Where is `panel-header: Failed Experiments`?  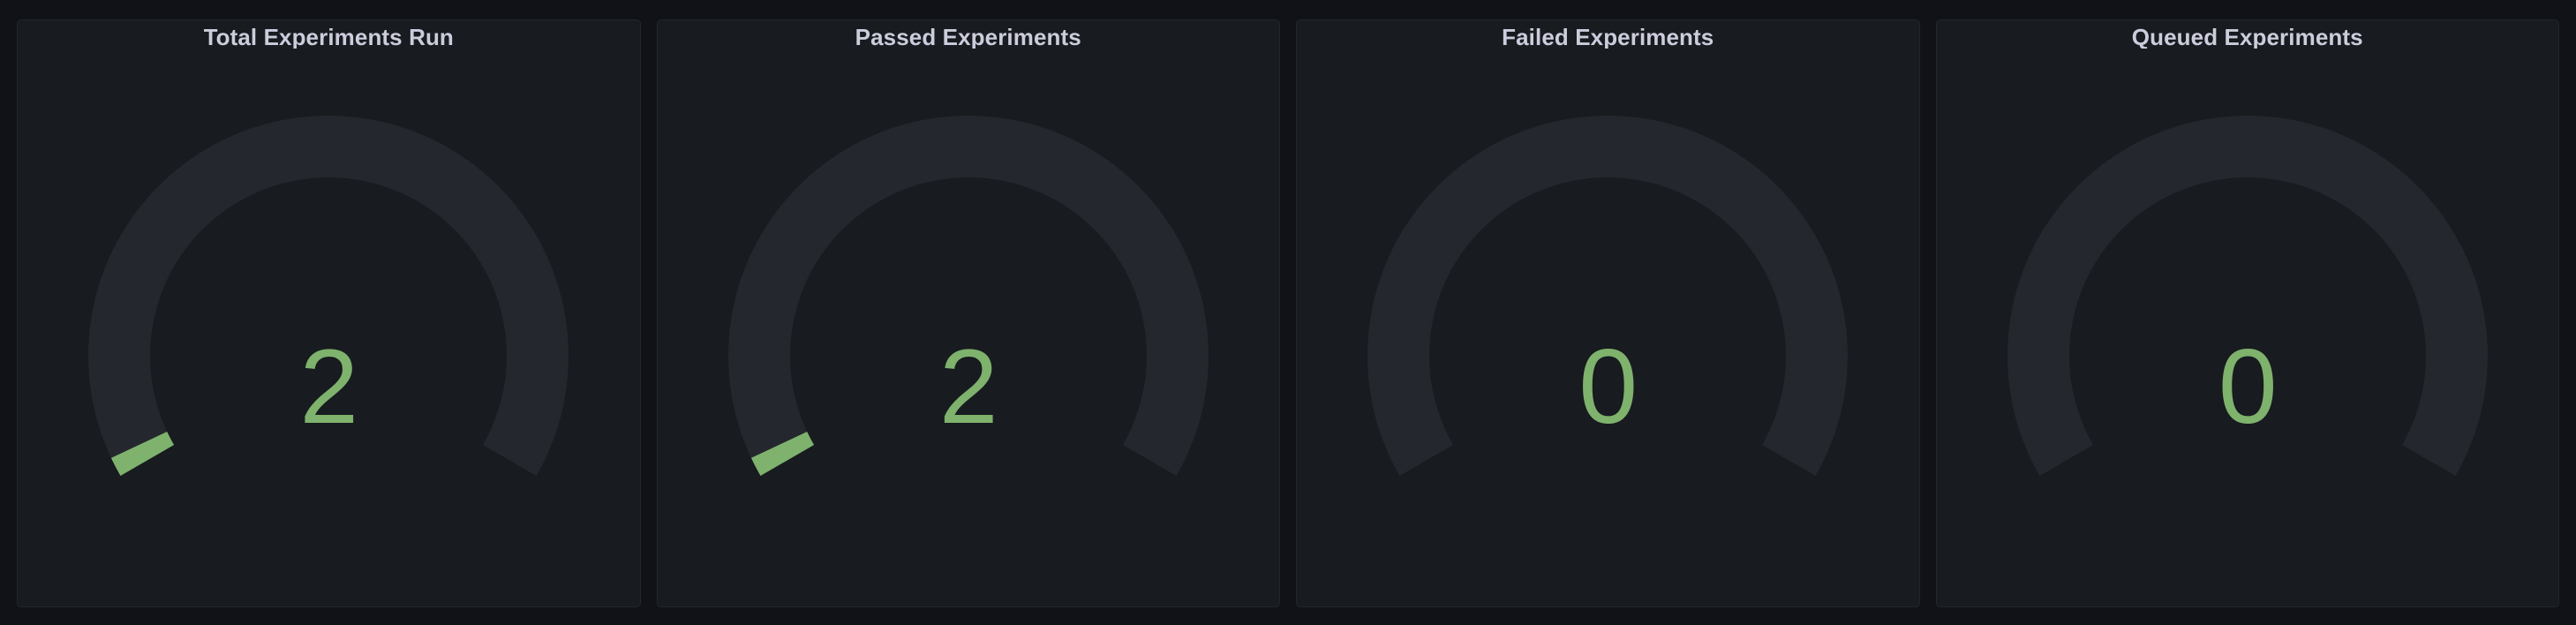
panel-header: Failed Experiments is located at coordinates (1608, 37).